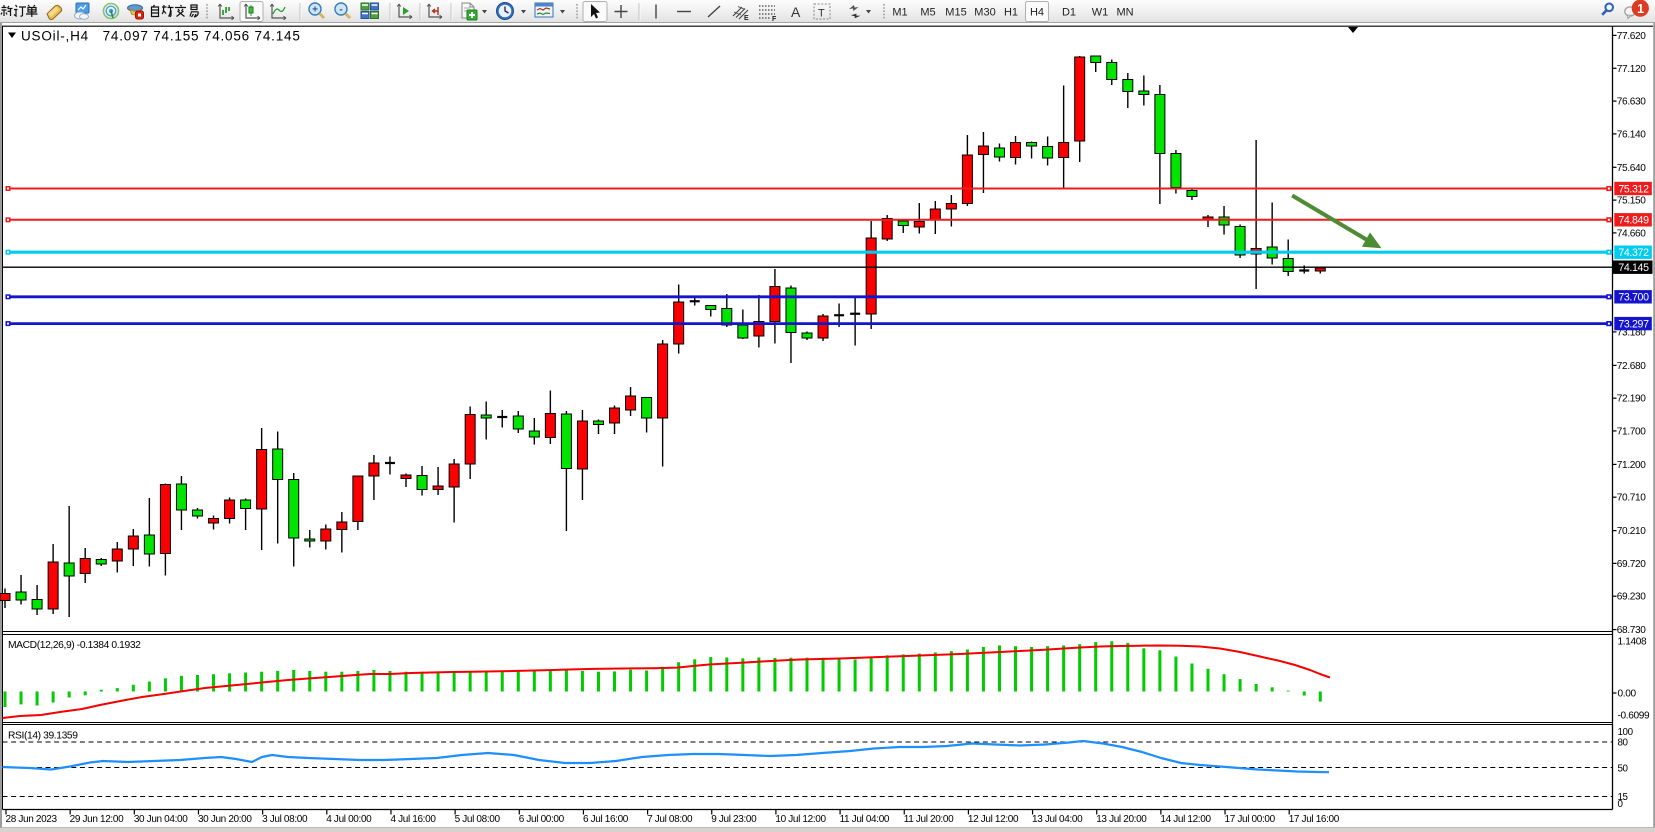 This screenshot has width=1655, height=832. I want to click on svg-text: H4, so click(1037, 13).